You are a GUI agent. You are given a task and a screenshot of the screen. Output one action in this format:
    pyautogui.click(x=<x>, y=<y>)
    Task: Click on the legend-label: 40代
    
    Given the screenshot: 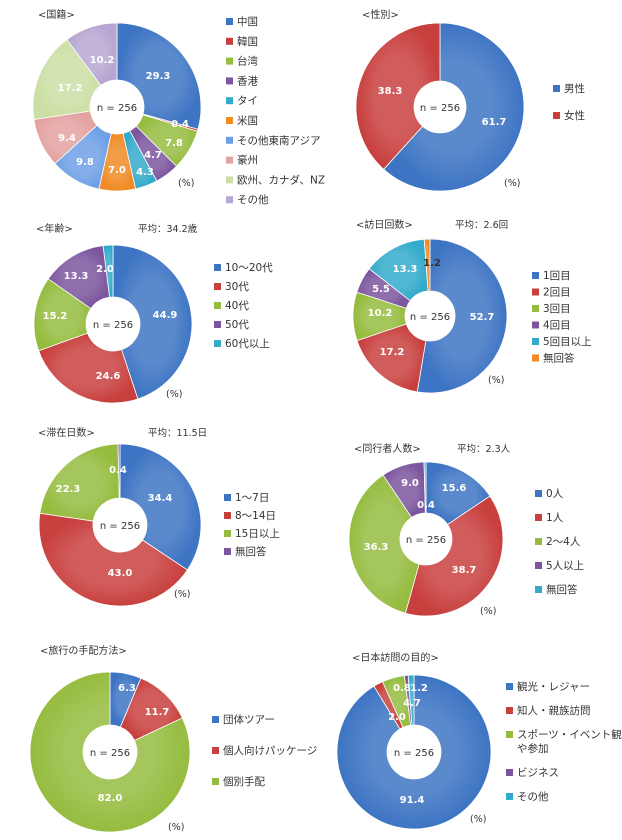 What is the action you would take?
    pyautogui.click(x=237, y=306)
    